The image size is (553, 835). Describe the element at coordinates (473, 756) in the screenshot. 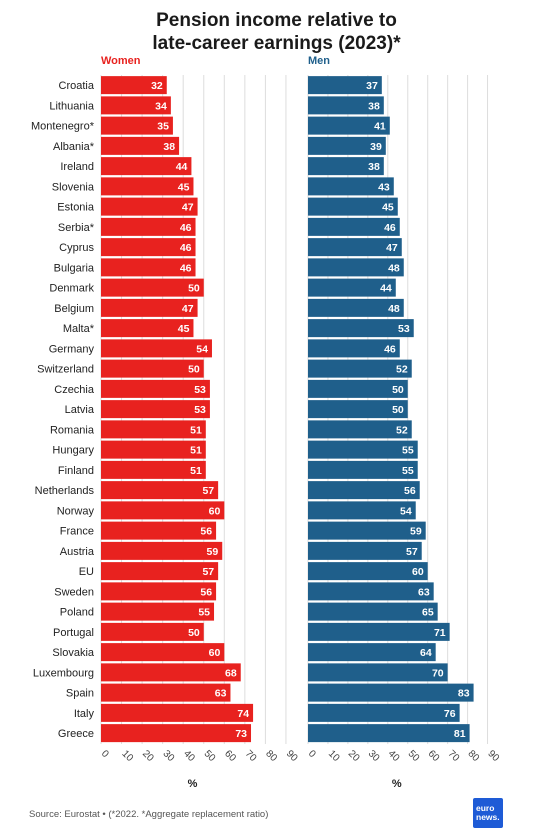

I see `men-tick-label: 80` at that location.